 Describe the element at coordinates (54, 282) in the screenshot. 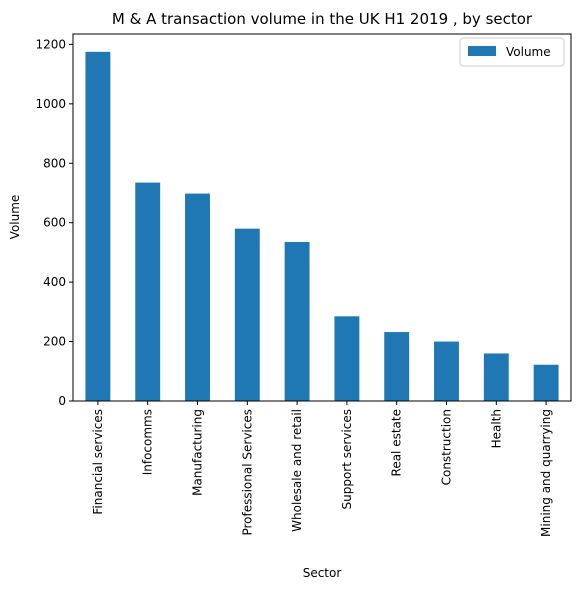

I see `y-tick-label: 400` at that location.